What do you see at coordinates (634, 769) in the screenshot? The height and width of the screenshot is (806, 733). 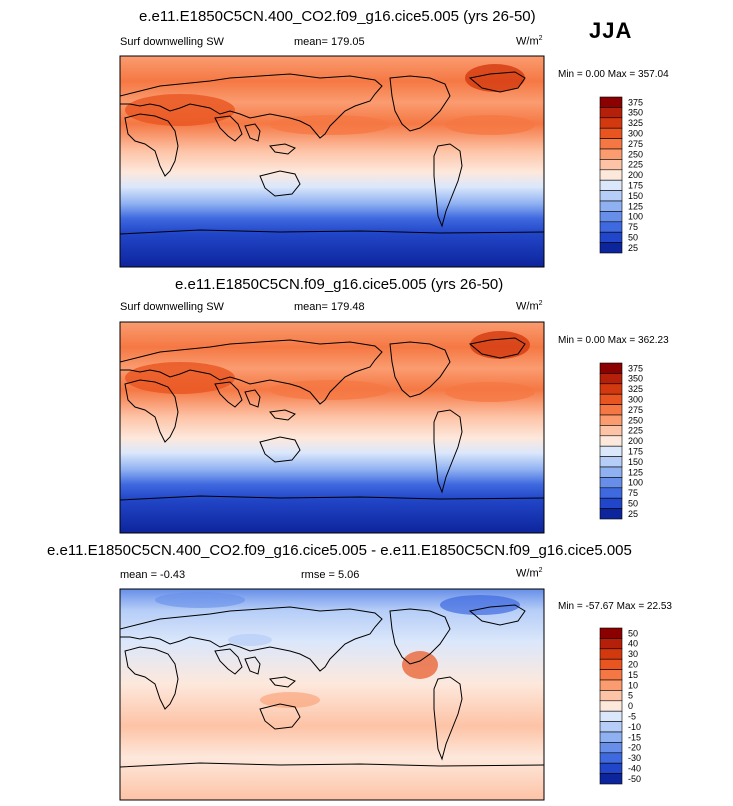 I see `colorbar-3-label: -40` at bounding box center [634, 769].